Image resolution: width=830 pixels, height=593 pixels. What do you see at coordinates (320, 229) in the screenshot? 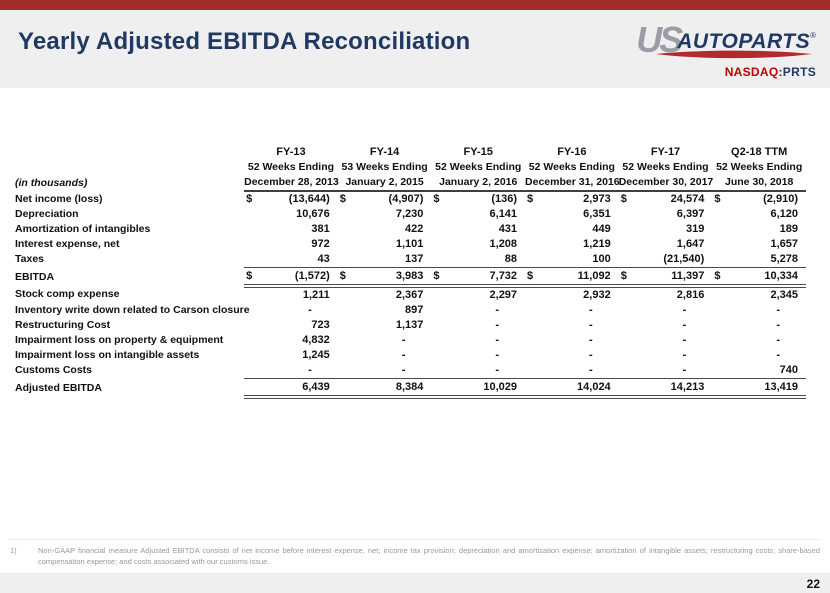
I see `value-text: 381` at bounding box center [320, 229].